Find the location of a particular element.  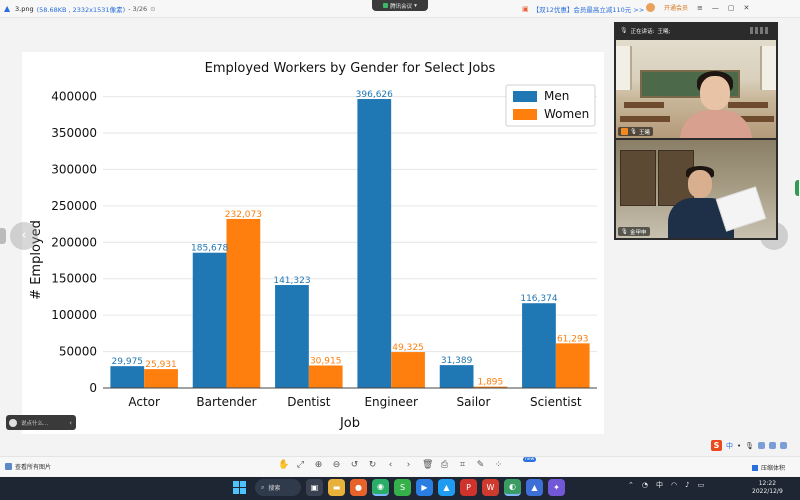

app-icon: ✦ is located at coordinates (556, 487).